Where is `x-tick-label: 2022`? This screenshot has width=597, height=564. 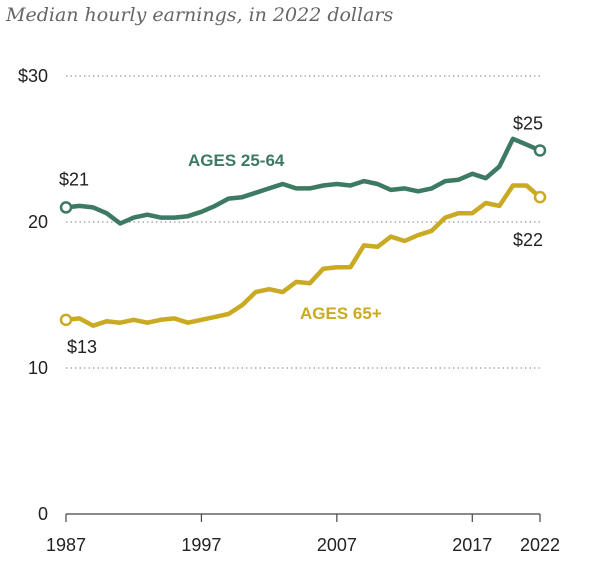
x-tick-label: 2022 is located at coordinates (540, 545).